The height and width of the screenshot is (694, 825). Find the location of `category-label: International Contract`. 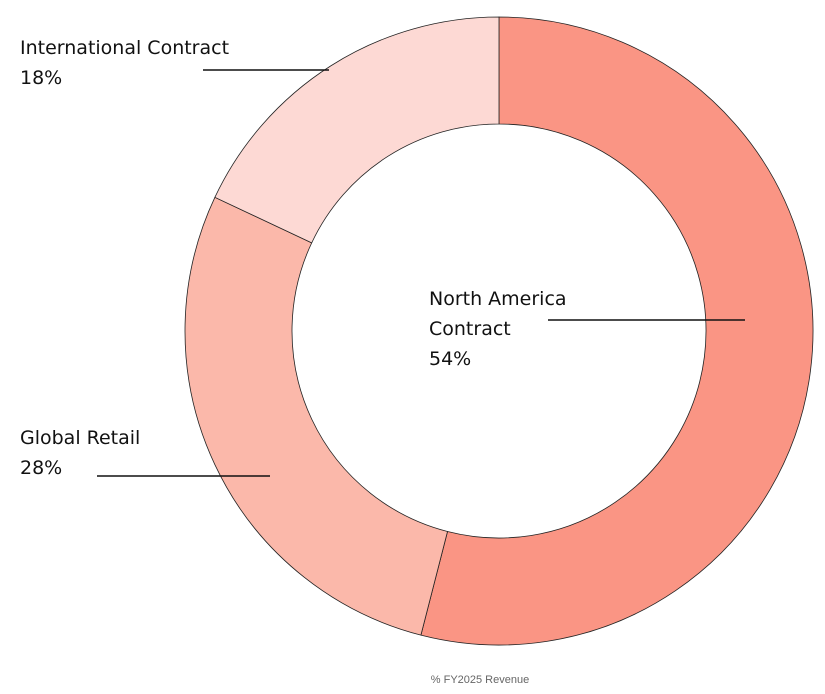

category-label: International Contract is located at coordinates (125, 48).